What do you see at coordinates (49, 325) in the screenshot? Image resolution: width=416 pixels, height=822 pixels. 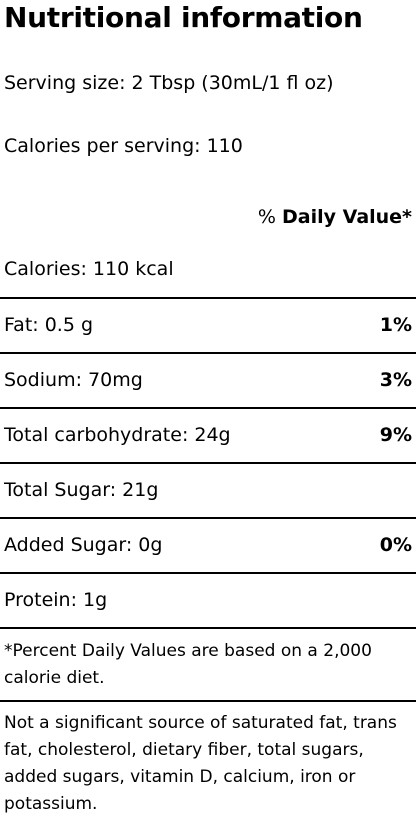 I see `nutrient-label: Fat: 0.5 g` at bounding box center [49, 325].